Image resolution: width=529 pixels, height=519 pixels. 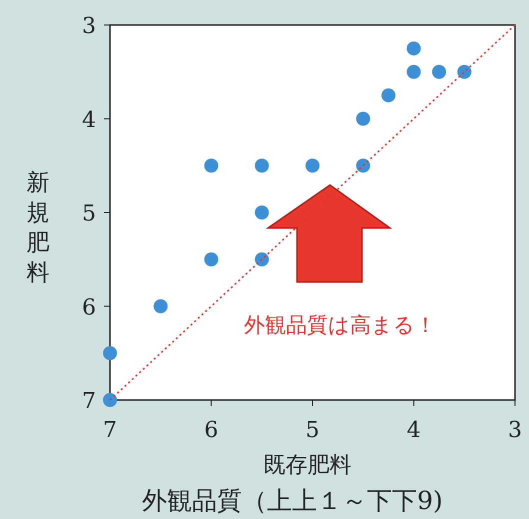 What do you see at coordinates (89, 401) in the screenshot?
I see `y-tick-label: 7` at bounding box center [89, 401].